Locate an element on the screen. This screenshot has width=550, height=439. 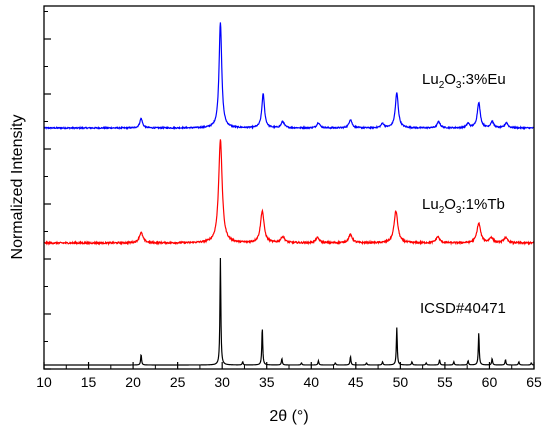
x-axis-ticks: 10 15 20 25 30 35 40 45 50 55 60 65 is located at coordinates (289, 376).